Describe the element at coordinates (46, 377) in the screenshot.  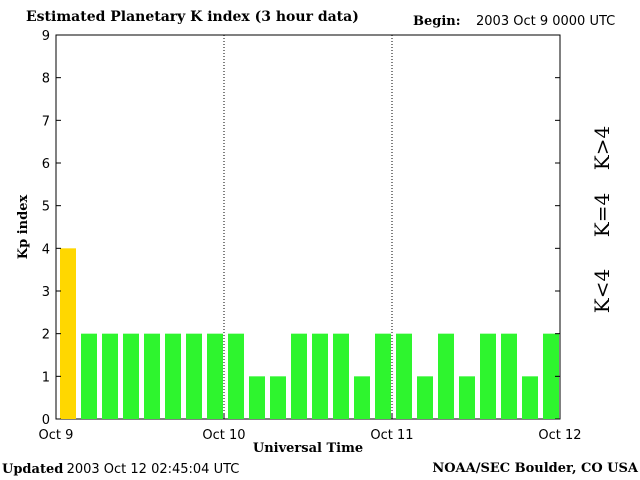
I see `y-tick-label: 1` at that location.